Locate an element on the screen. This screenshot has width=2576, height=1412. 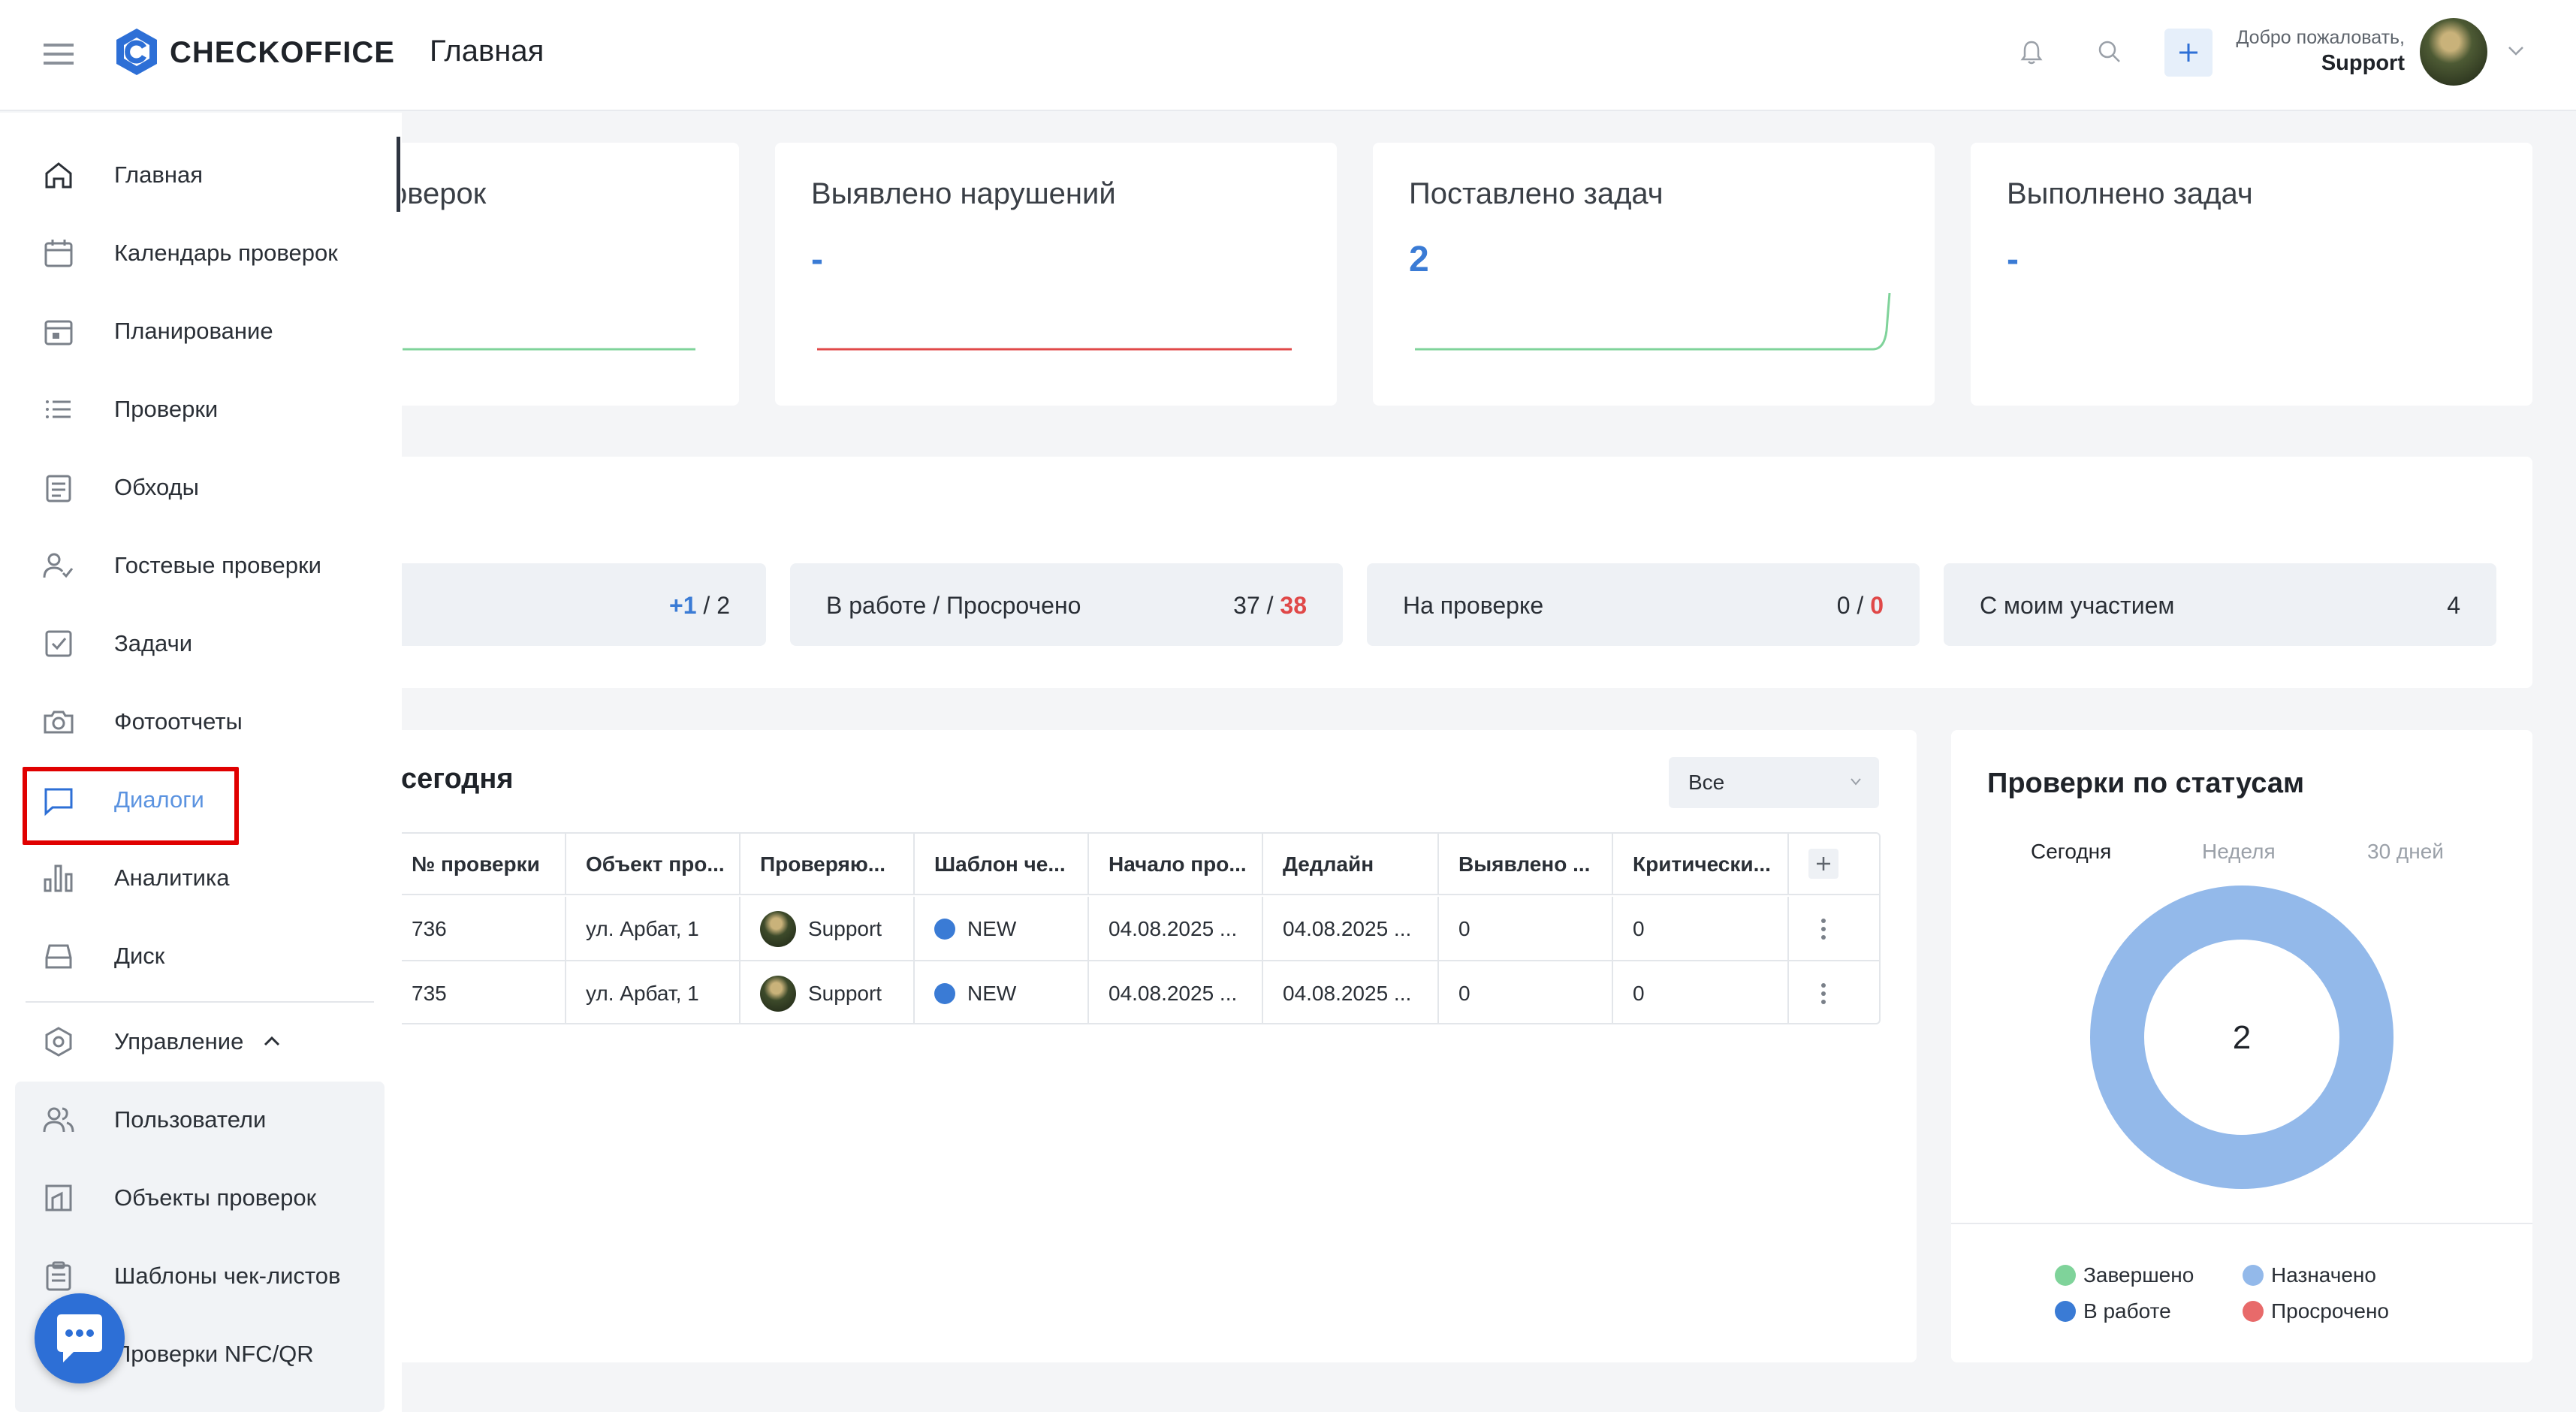
sidebar-item-label: Шаблоны чек-листов is located at coordinates (228, 1276).